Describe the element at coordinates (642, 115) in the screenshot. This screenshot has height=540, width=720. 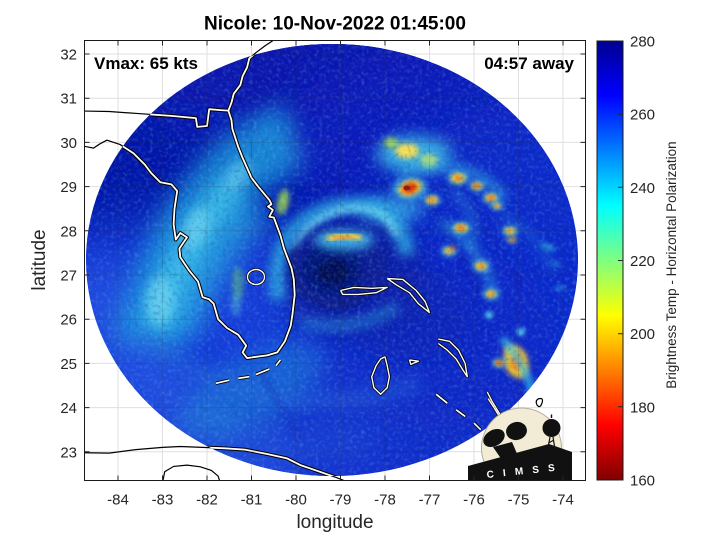
I see `svg-text: 260` at that location.